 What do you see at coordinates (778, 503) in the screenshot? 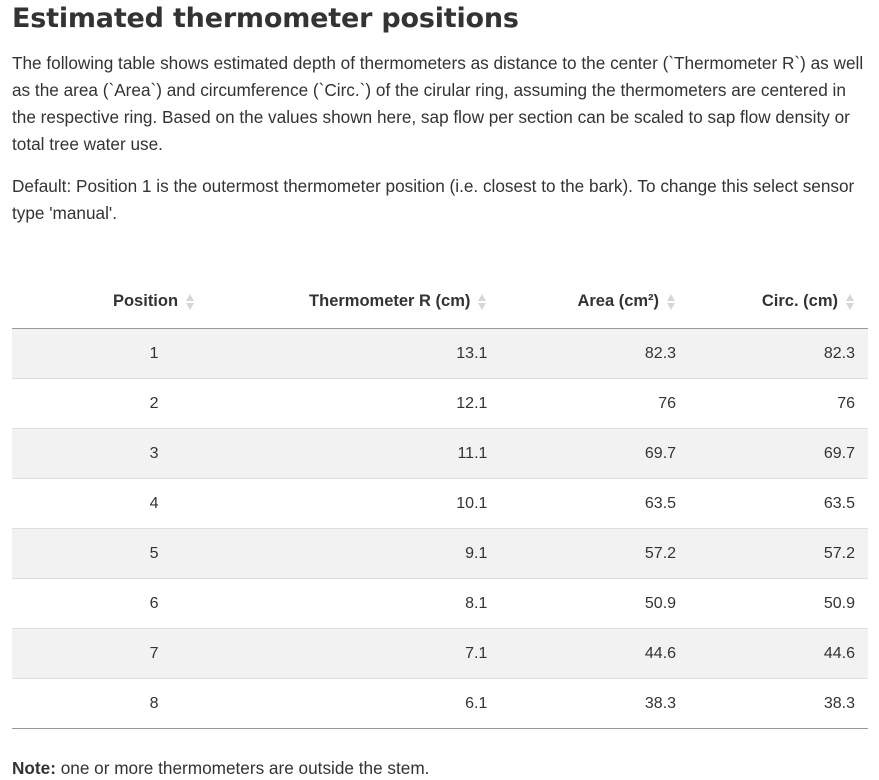
I see `cell-circ: 63.5` at bounding box center [778, 503].